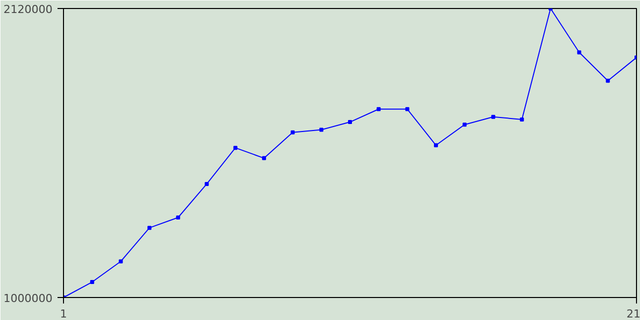  What do you see at coordinates (633, 314) in the screenshot?
I see `x-tick-label: 21` at bounding box center [633, 314].